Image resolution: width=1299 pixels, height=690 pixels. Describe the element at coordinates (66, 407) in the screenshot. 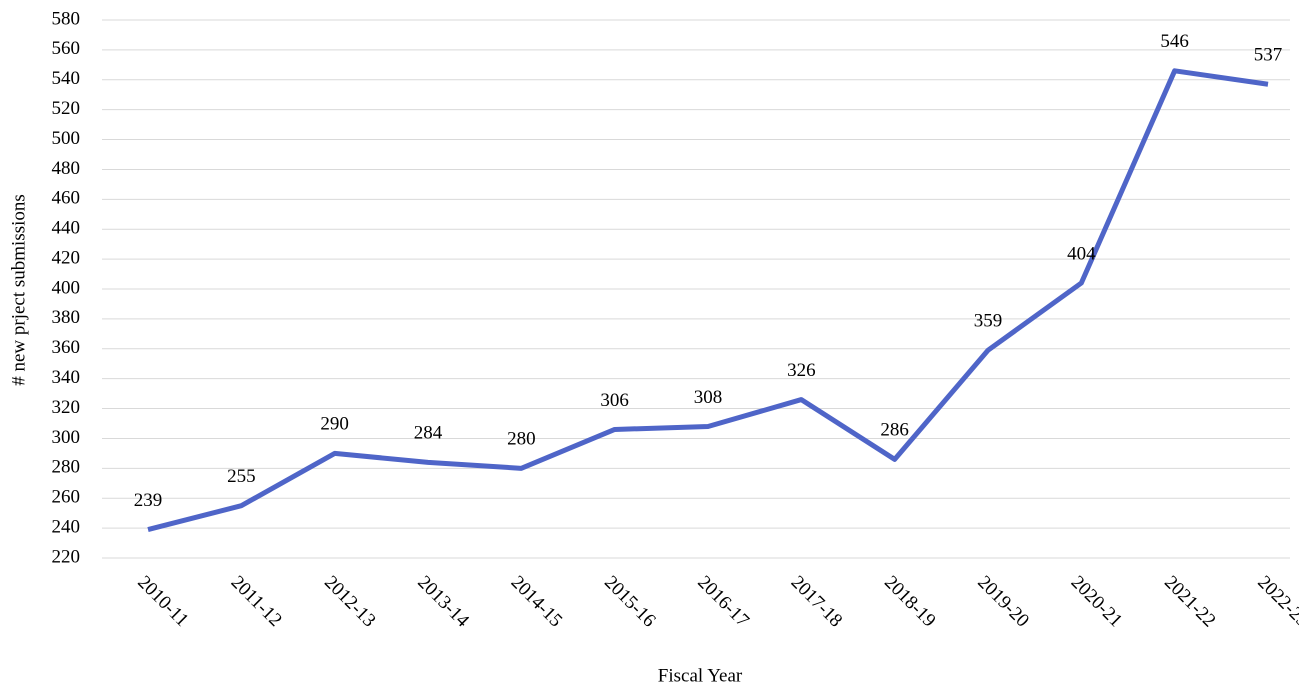

I see `y-tick-label: 320` at that location.